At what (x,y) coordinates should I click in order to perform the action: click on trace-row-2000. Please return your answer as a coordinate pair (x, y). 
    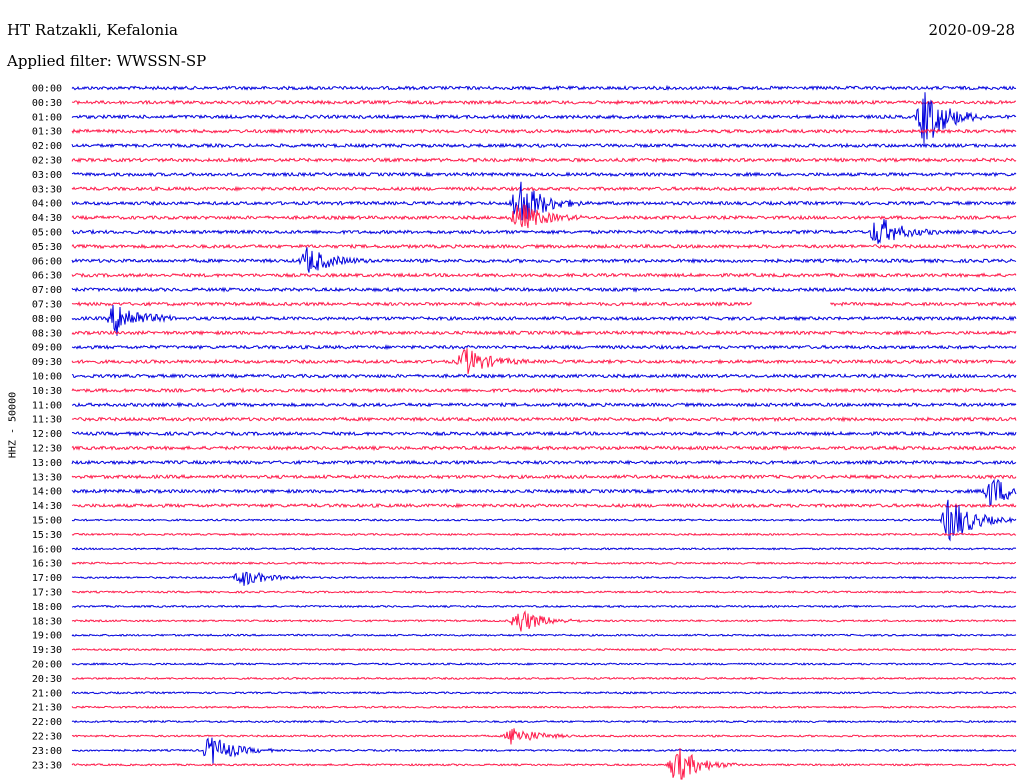
    Looking at the image, I should click on (543, 664).